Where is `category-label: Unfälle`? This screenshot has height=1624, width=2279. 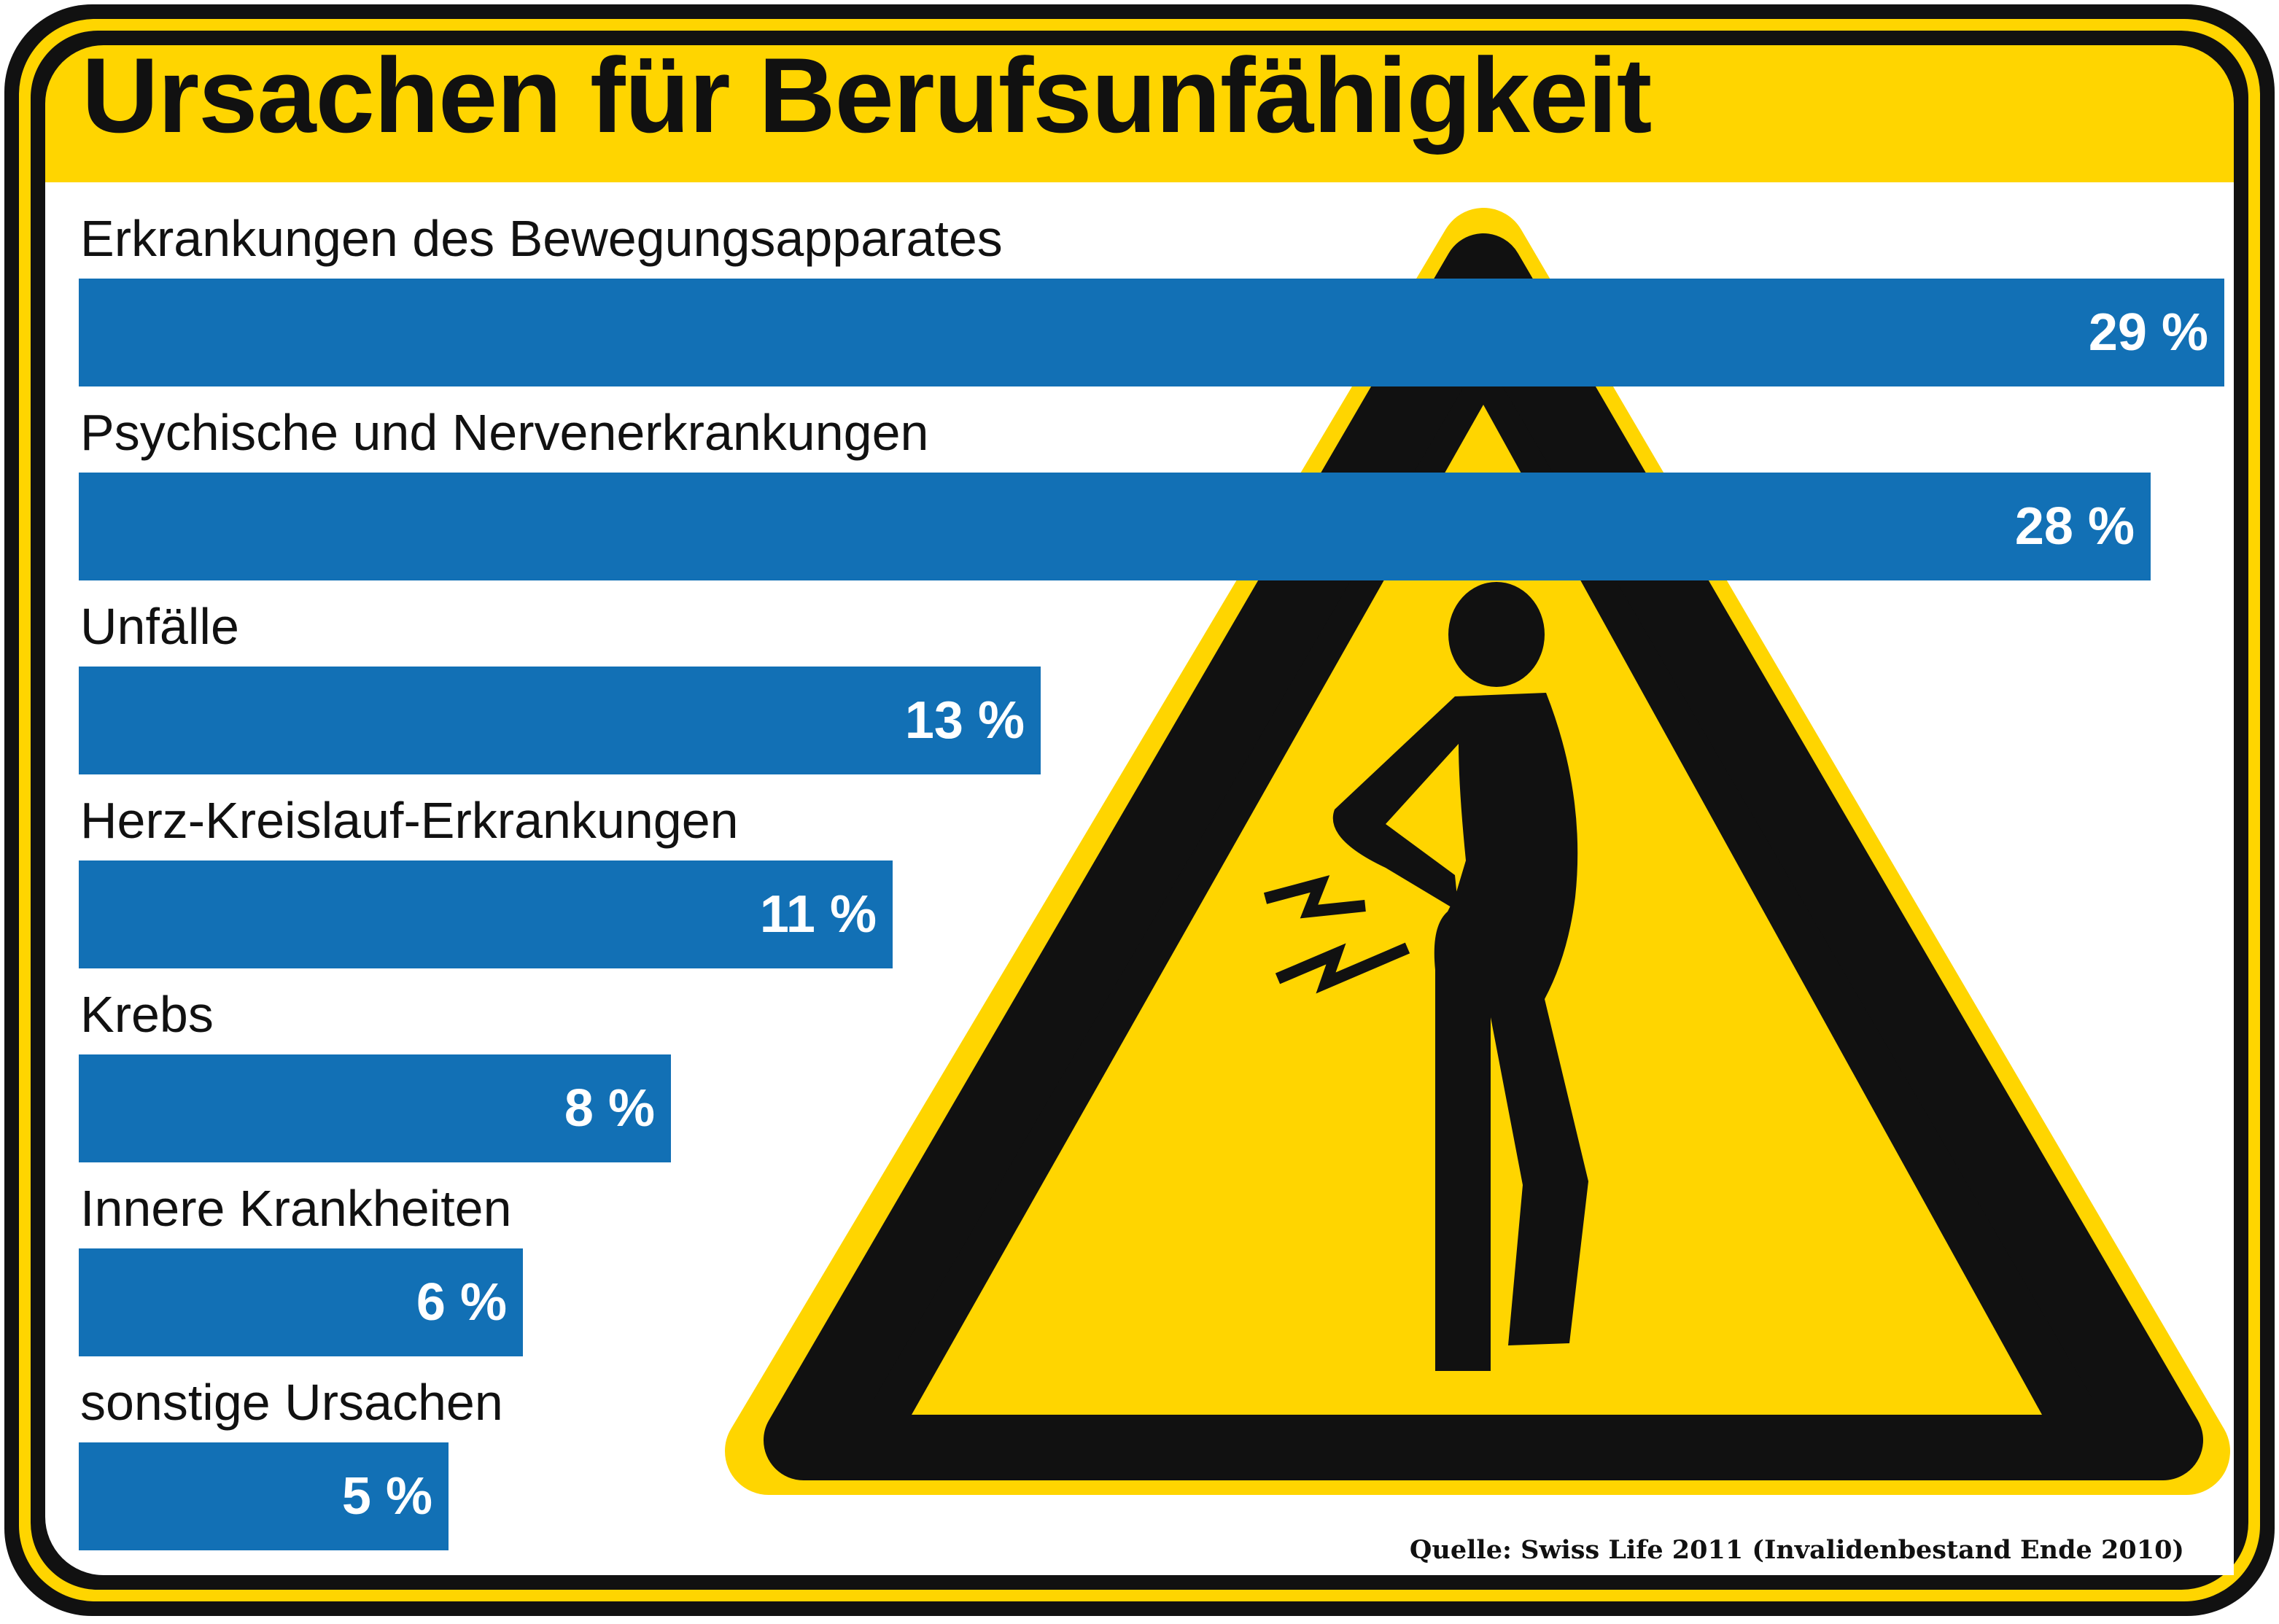
category-label: Unfälle is located at coordinates (159, 626).